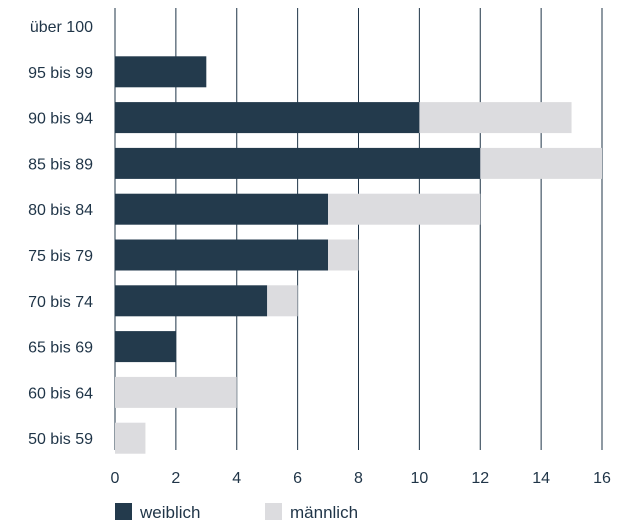 Image resolution: width=627 pixels, height=523 pixels. I want to click on category-label-9: 50 bis 59, so click(60, 439).